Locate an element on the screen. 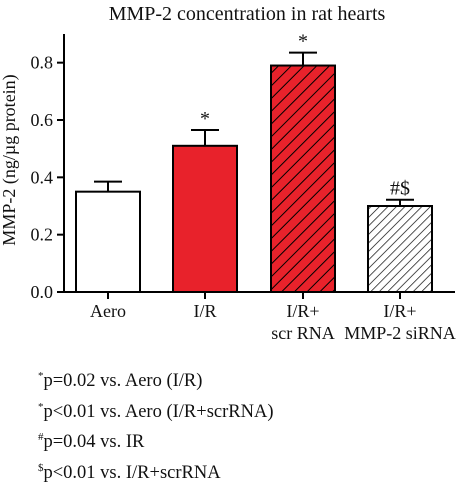  footnote-text: p<0.01 vs. I/R+scrRNA is located at coordinates (132, 473).